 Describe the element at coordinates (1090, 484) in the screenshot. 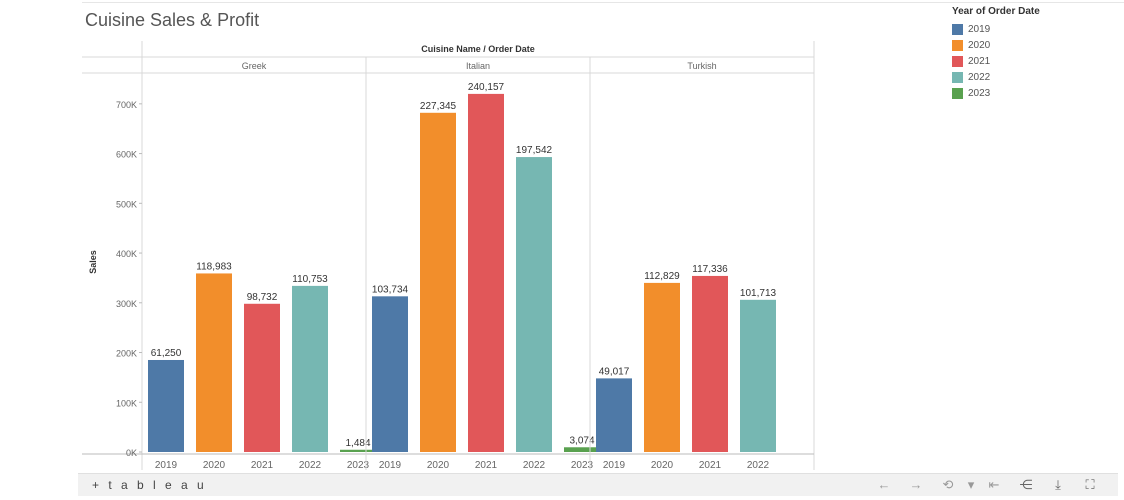

I see `fullscreen-icon: ⛶` at that location.